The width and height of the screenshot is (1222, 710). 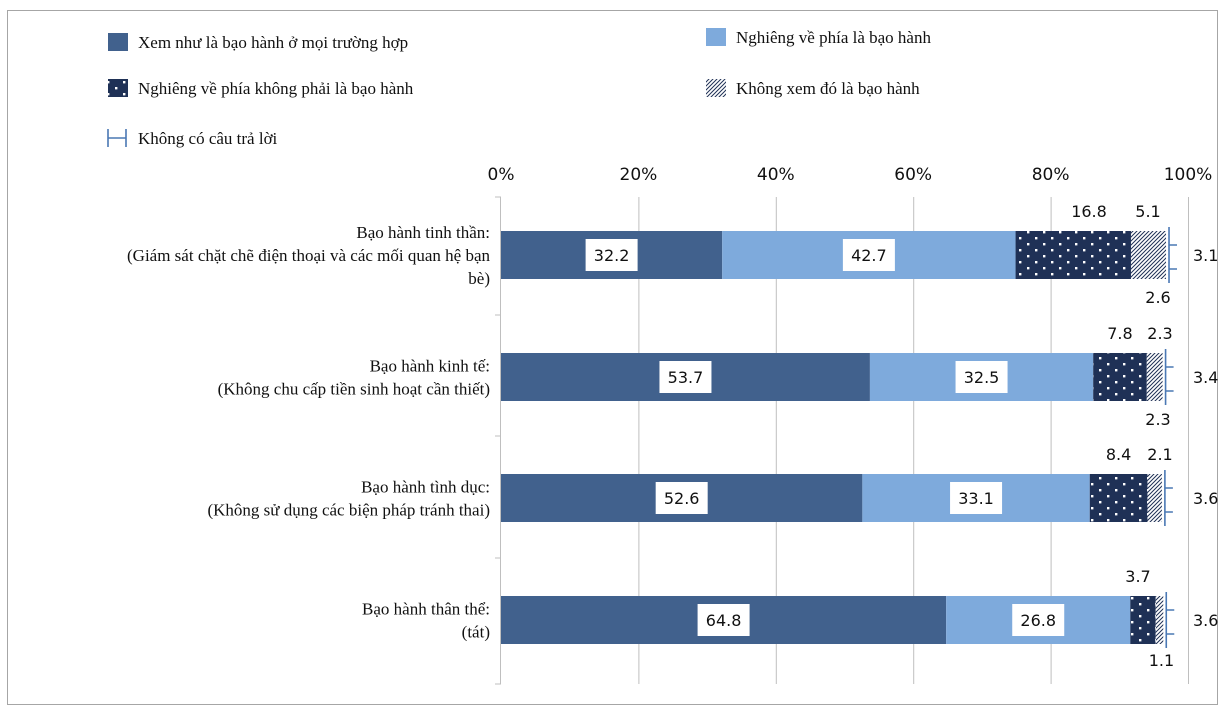 What do you see at coordinates (273, 42) in the screenshot?
I see `legend-label: Xem như là bạo hành ở mọi trường hợp` at bounding box center [273, 42].